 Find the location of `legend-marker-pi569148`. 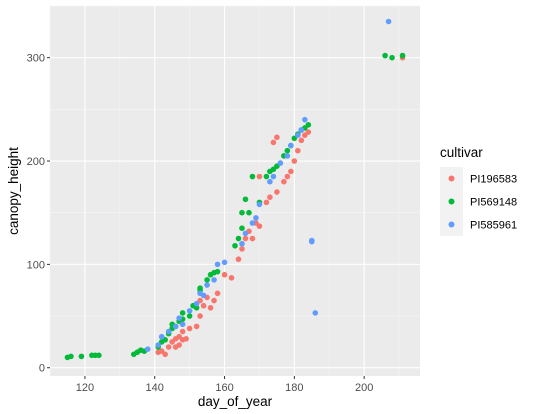

legend-marker-pi569148 is located at coordinates (451, 201).